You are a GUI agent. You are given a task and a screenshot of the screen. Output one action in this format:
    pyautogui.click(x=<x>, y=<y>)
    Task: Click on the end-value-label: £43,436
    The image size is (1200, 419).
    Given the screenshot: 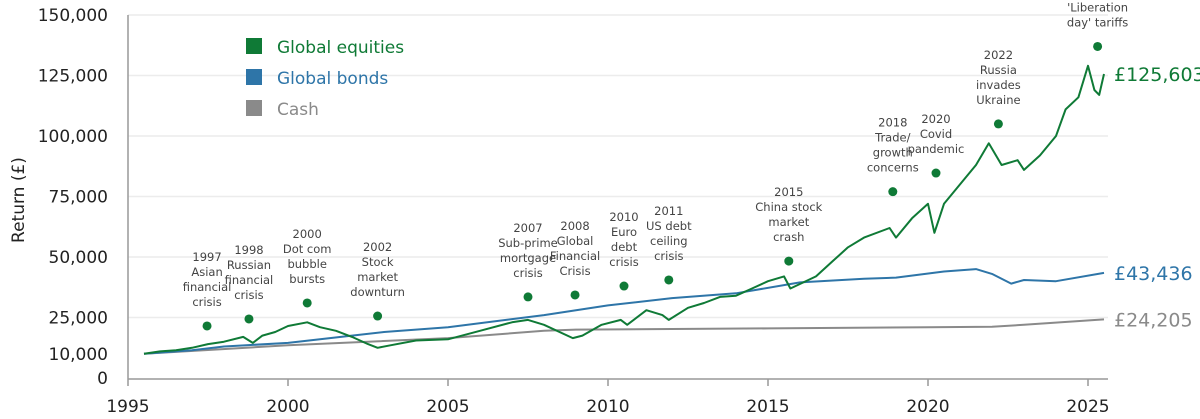 What is the action you would take?
    pyautogui.click(x=1153, y=274)
    